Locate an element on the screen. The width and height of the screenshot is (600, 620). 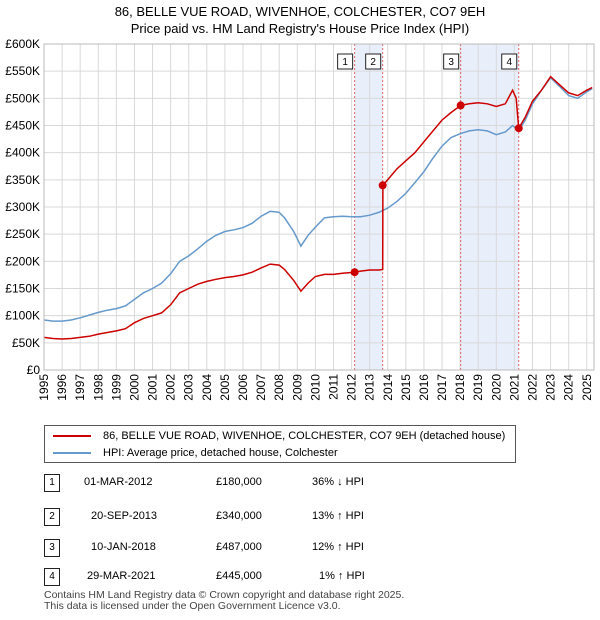
x-tick-label: 2011 is located at coordinates (333, 387).